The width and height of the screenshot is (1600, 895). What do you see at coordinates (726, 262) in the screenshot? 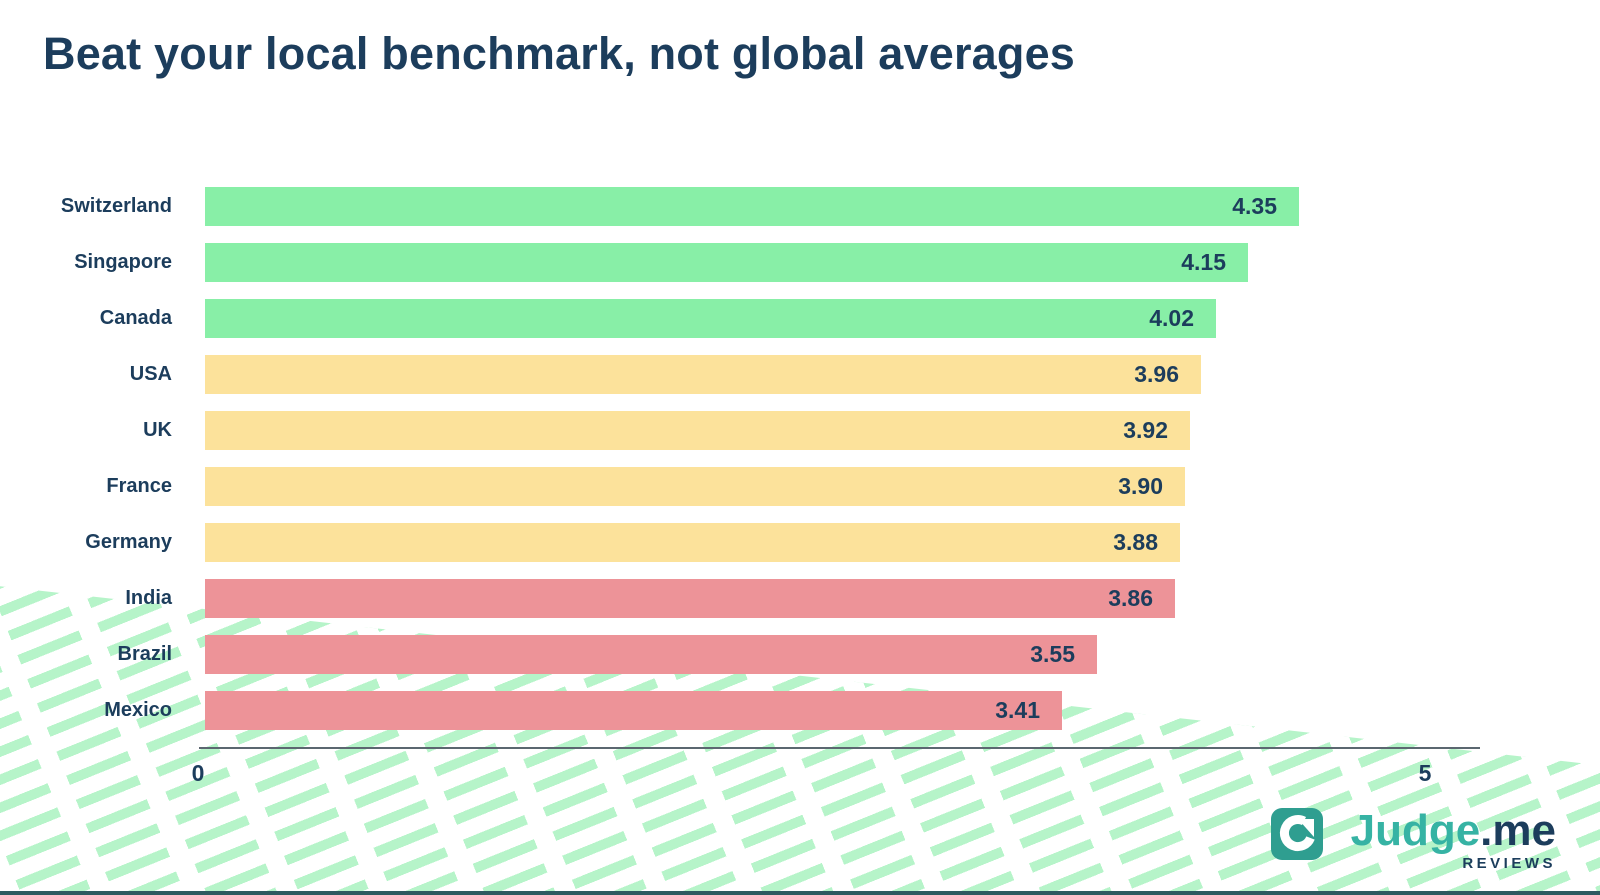
I see `bar: 4.15` at bounding box center [726, 262].